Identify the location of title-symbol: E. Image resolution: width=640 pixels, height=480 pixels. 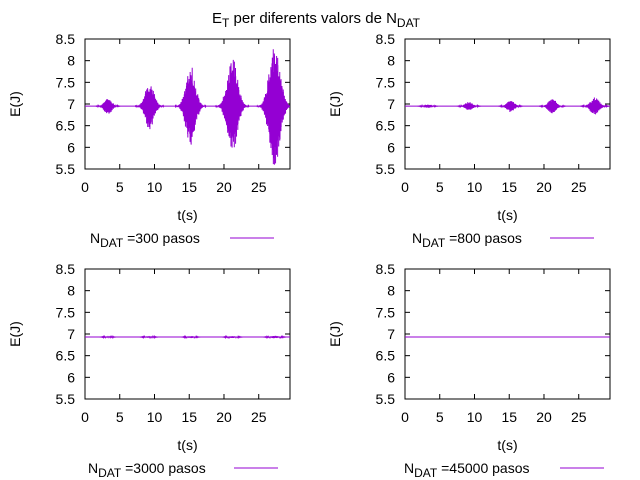
(217, 18).